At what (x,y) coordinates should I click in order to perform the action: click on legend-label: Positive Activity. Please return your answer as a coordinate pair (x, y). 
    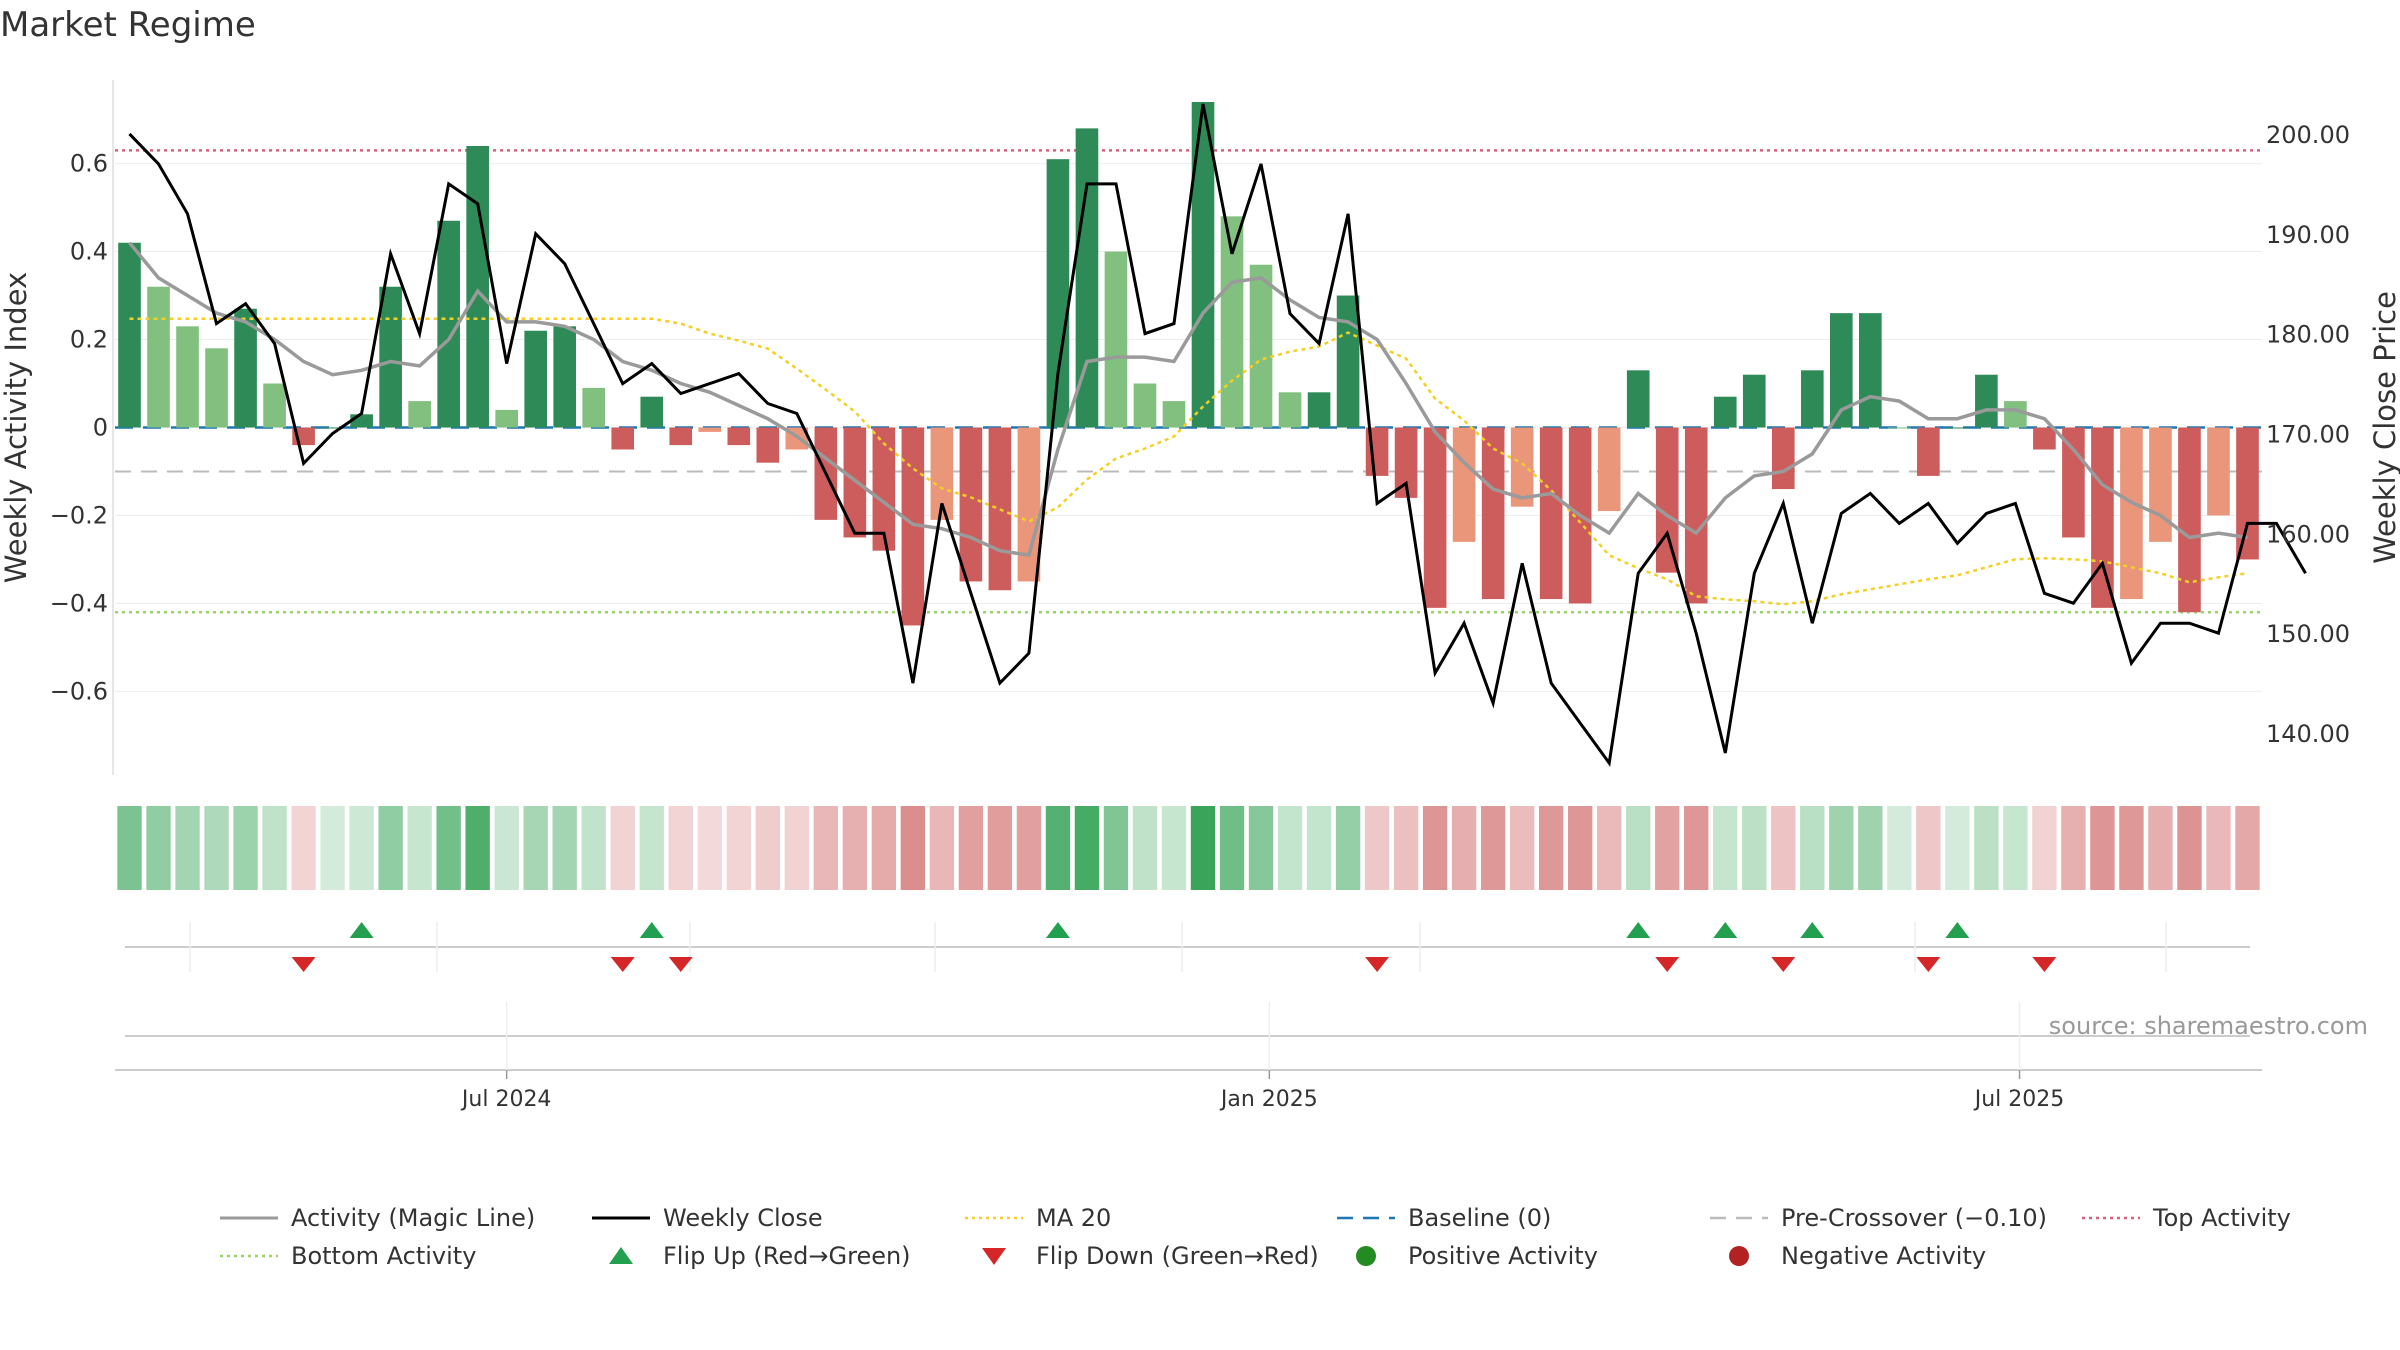
    Looking at the image, I should click on (1503, 1256).